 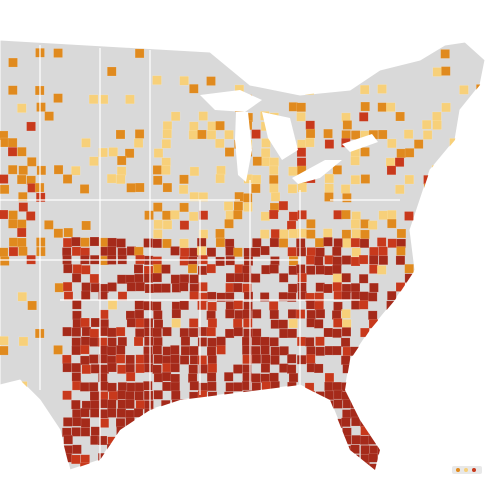 I want to click on logo-dot, so click(x=474, y=470).